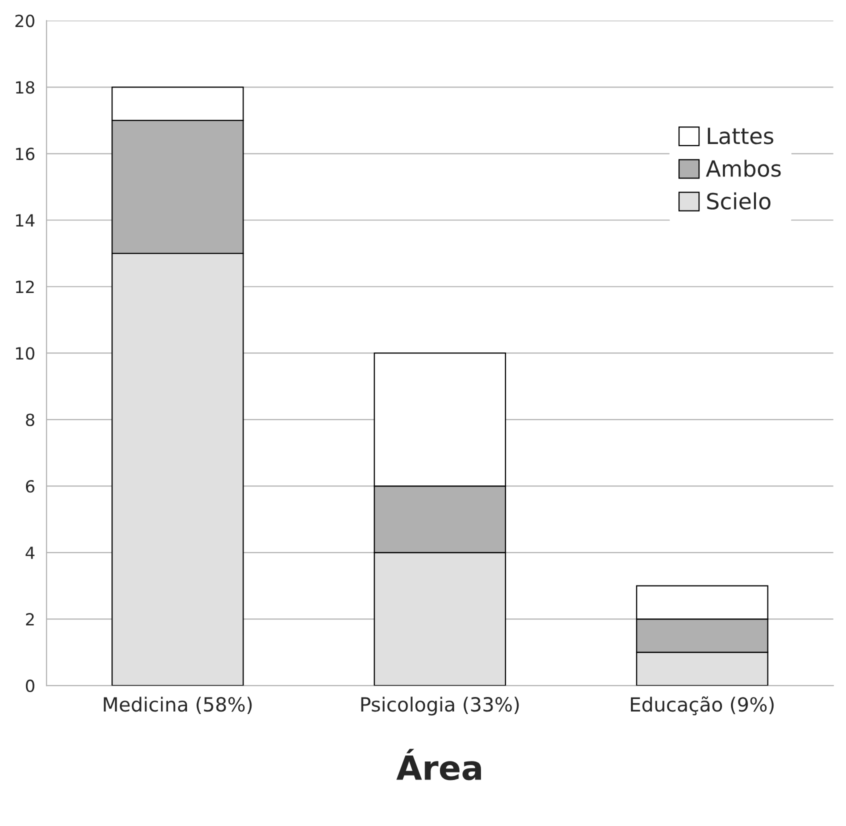 Image resolution: width=846 pixels, height=826 pixels. Describe the element at coordinates (30, 420) in the screenshot. I see `y-tick-label: 8` at that location.